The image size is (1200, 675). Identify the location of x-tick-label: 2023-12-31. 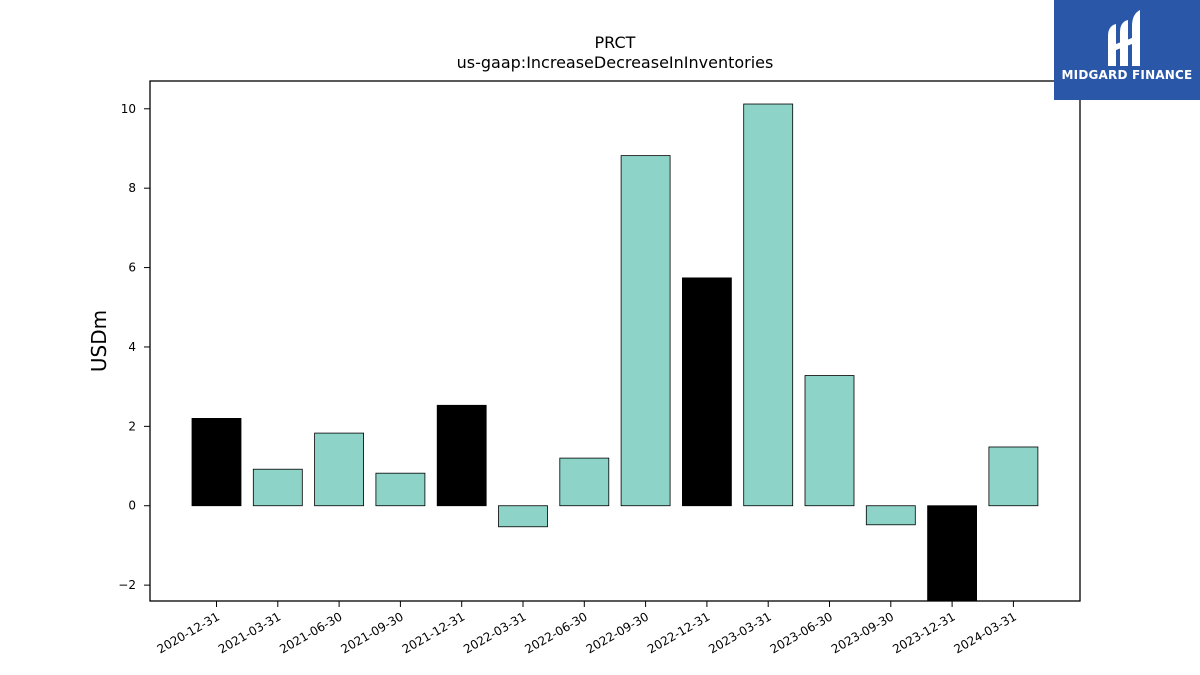
(923, 632).